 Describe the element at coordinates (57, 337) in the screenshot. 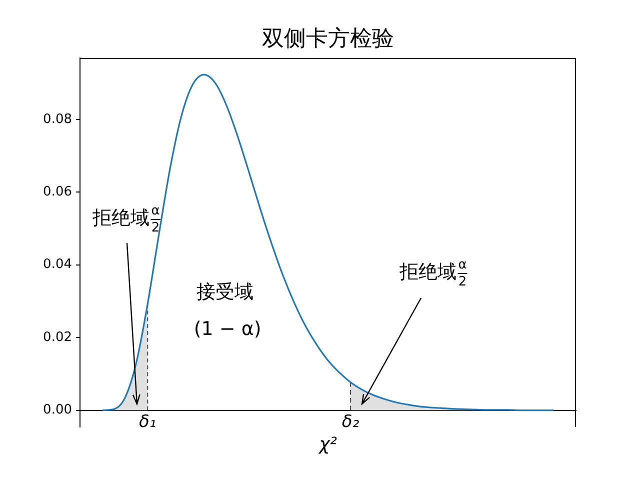

I see `y-tick-label: 0.02` at that location.